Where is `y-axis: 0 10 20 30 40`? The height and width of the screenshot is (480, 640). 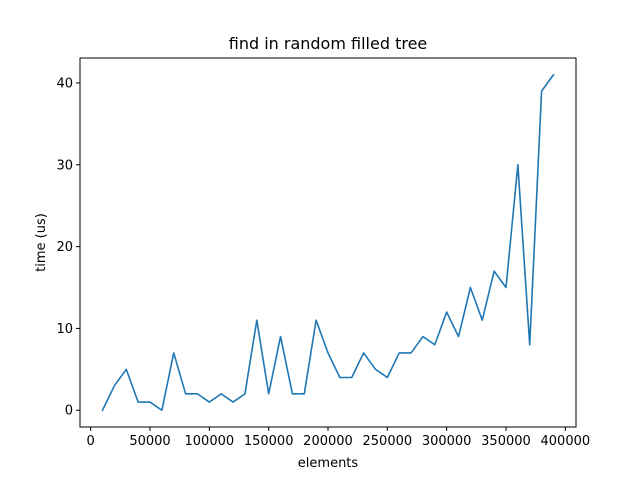 y-axis: 0 10 20 30 40 is located at coordinates (68, 247).